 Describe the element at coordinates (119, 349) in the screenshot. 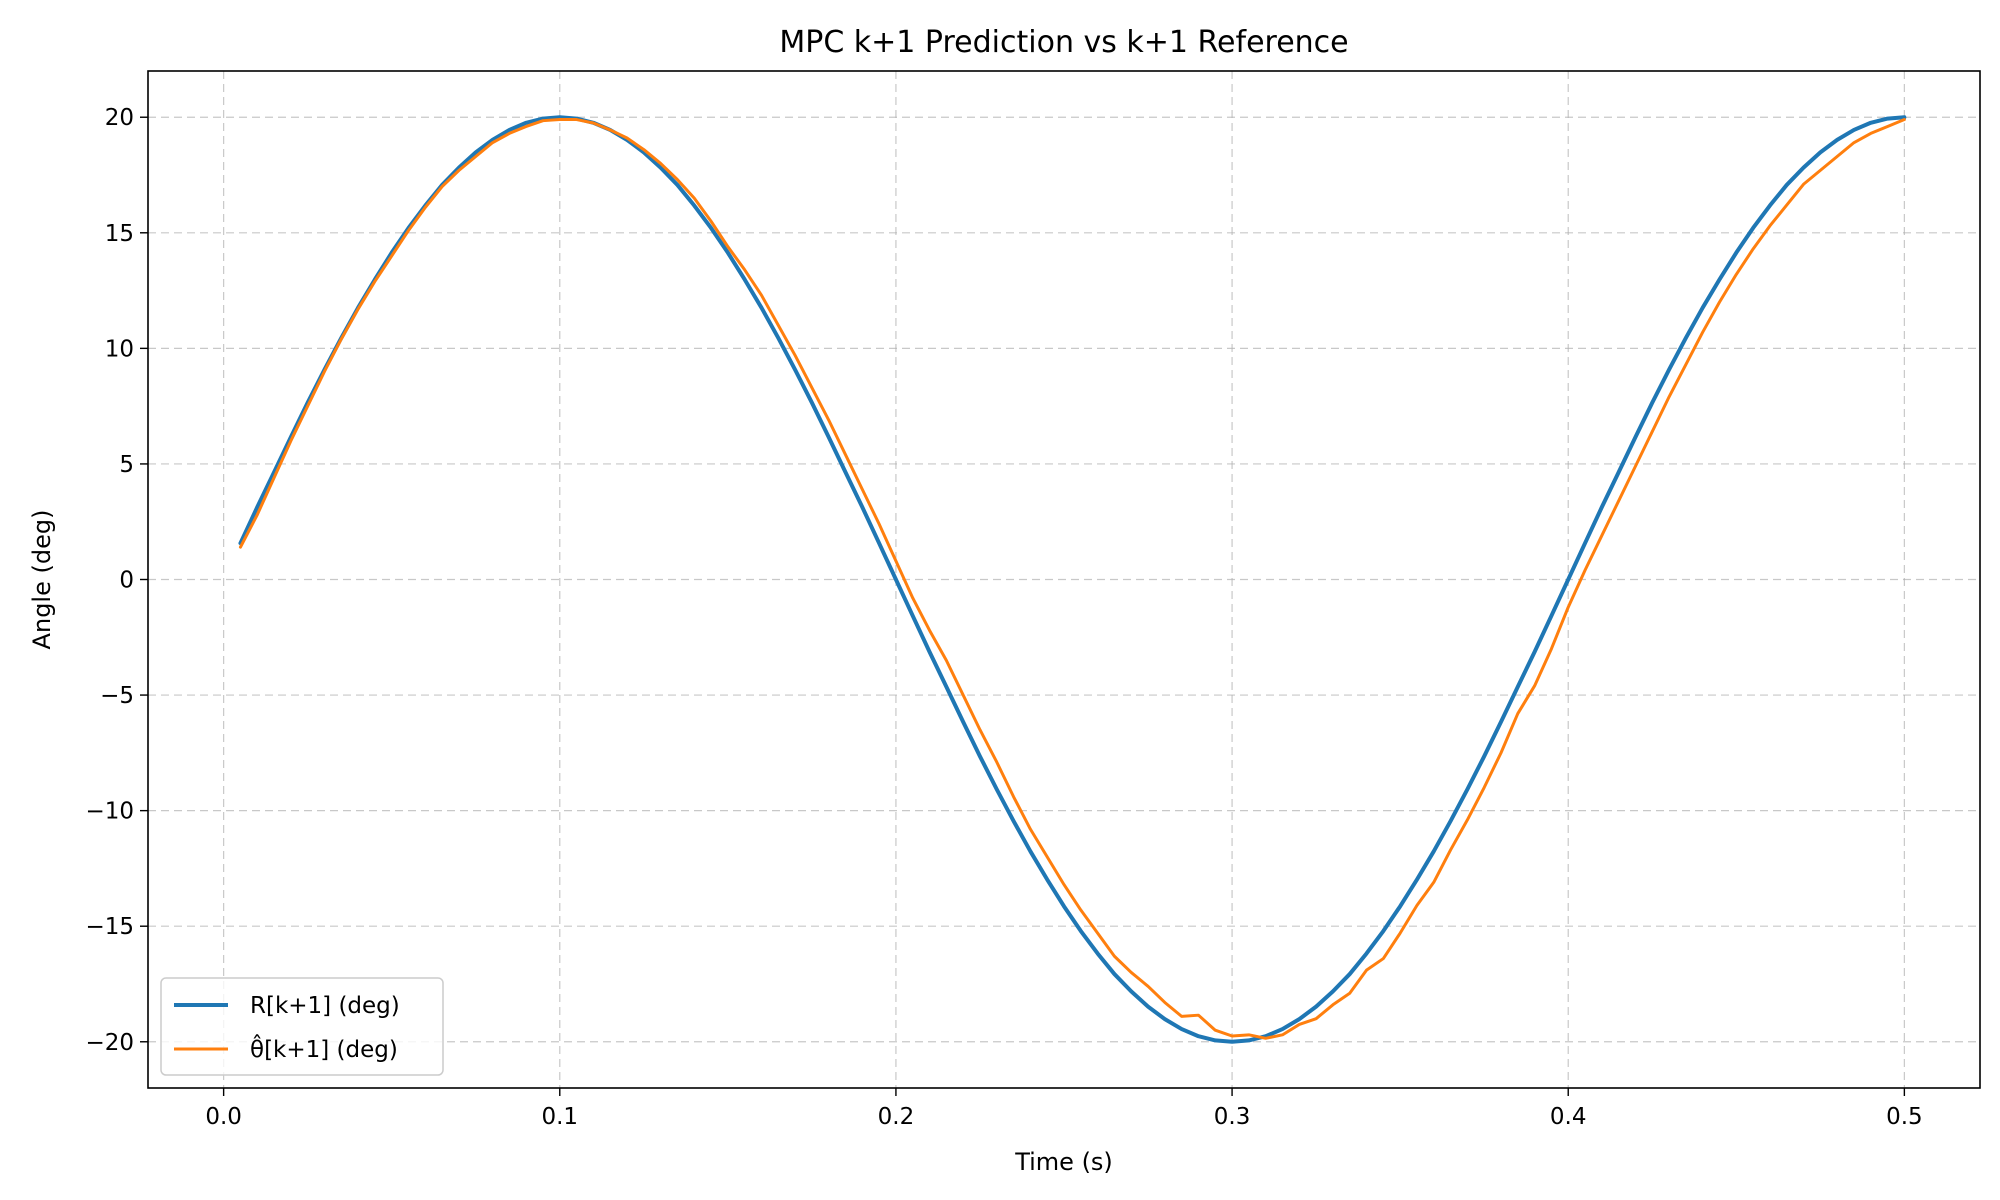

I see `y-tick-label: 10` at that location.